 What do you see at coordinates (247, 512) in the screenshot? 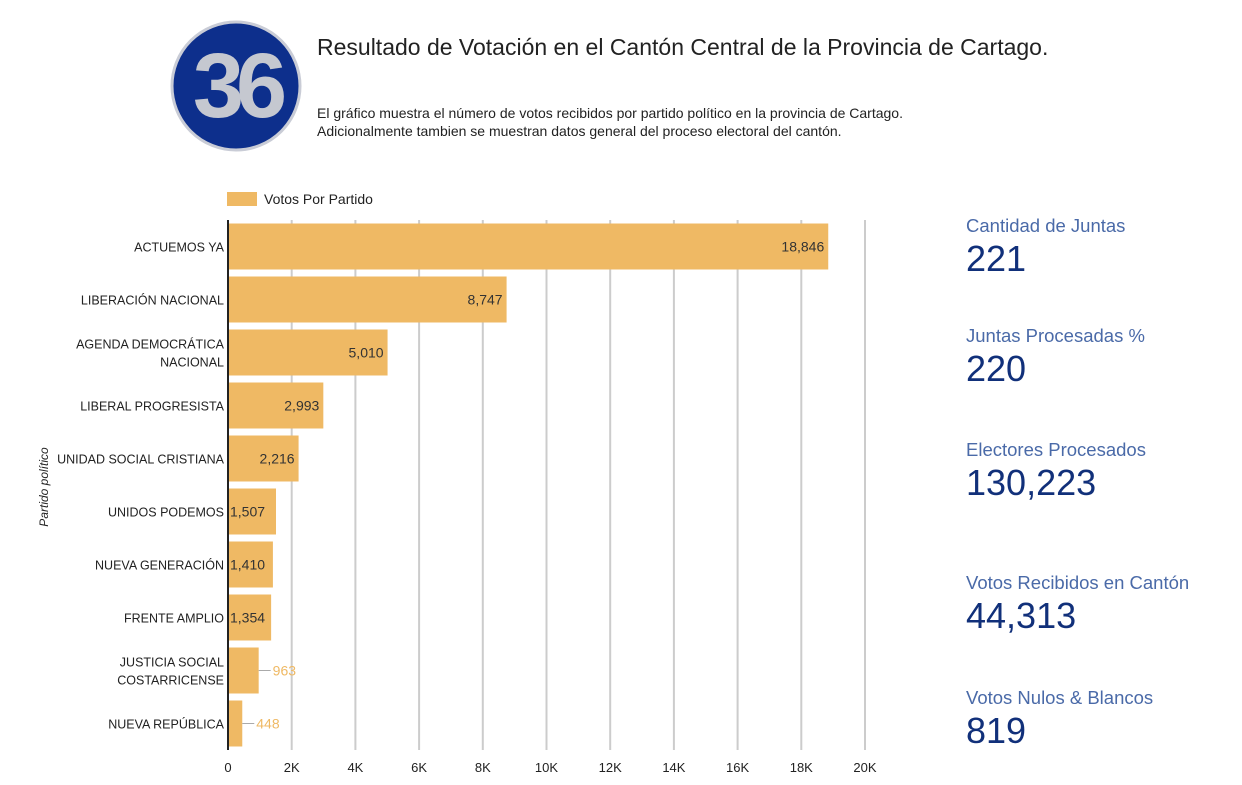
I see `data-label: 1,507` at bounding box center [247, 512].